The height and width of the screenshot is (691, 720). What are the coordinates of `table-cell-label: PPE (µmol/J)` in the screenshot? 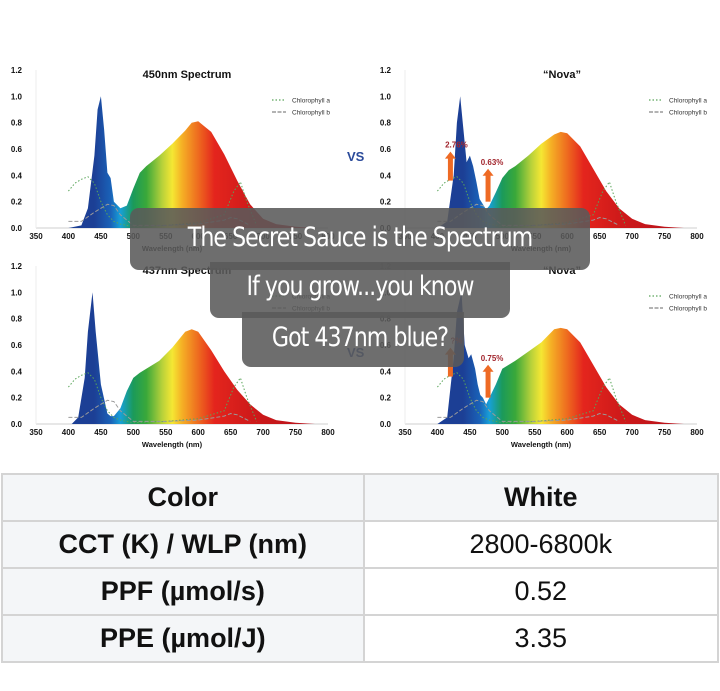 It's located at (183, 638).